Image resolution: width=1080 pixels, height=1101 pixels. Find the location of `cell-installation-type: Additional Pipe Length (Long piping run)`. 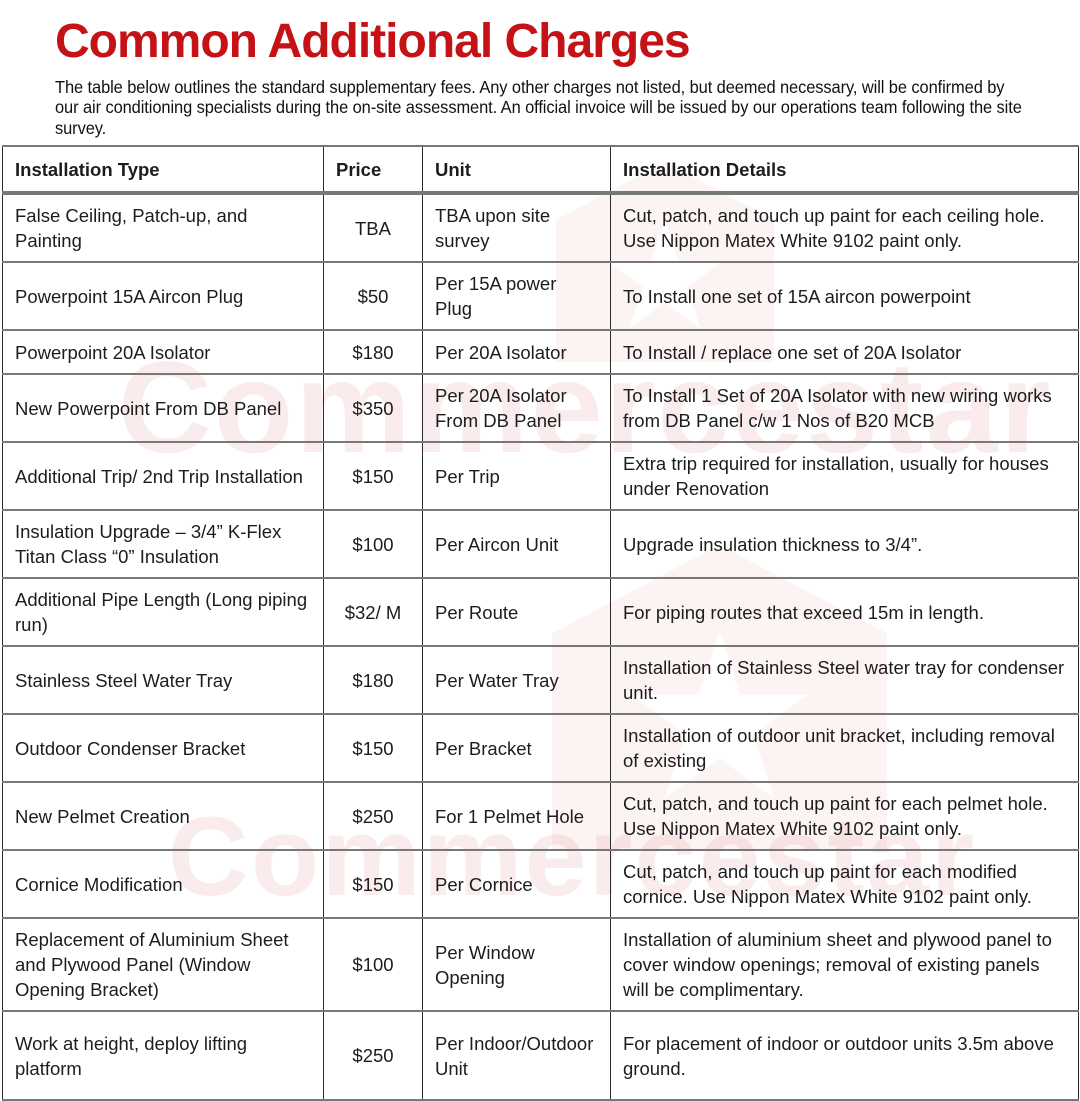

cell-installation-type: Additional Pipe Length (Long piping run) is located at coordinates (163, 612).